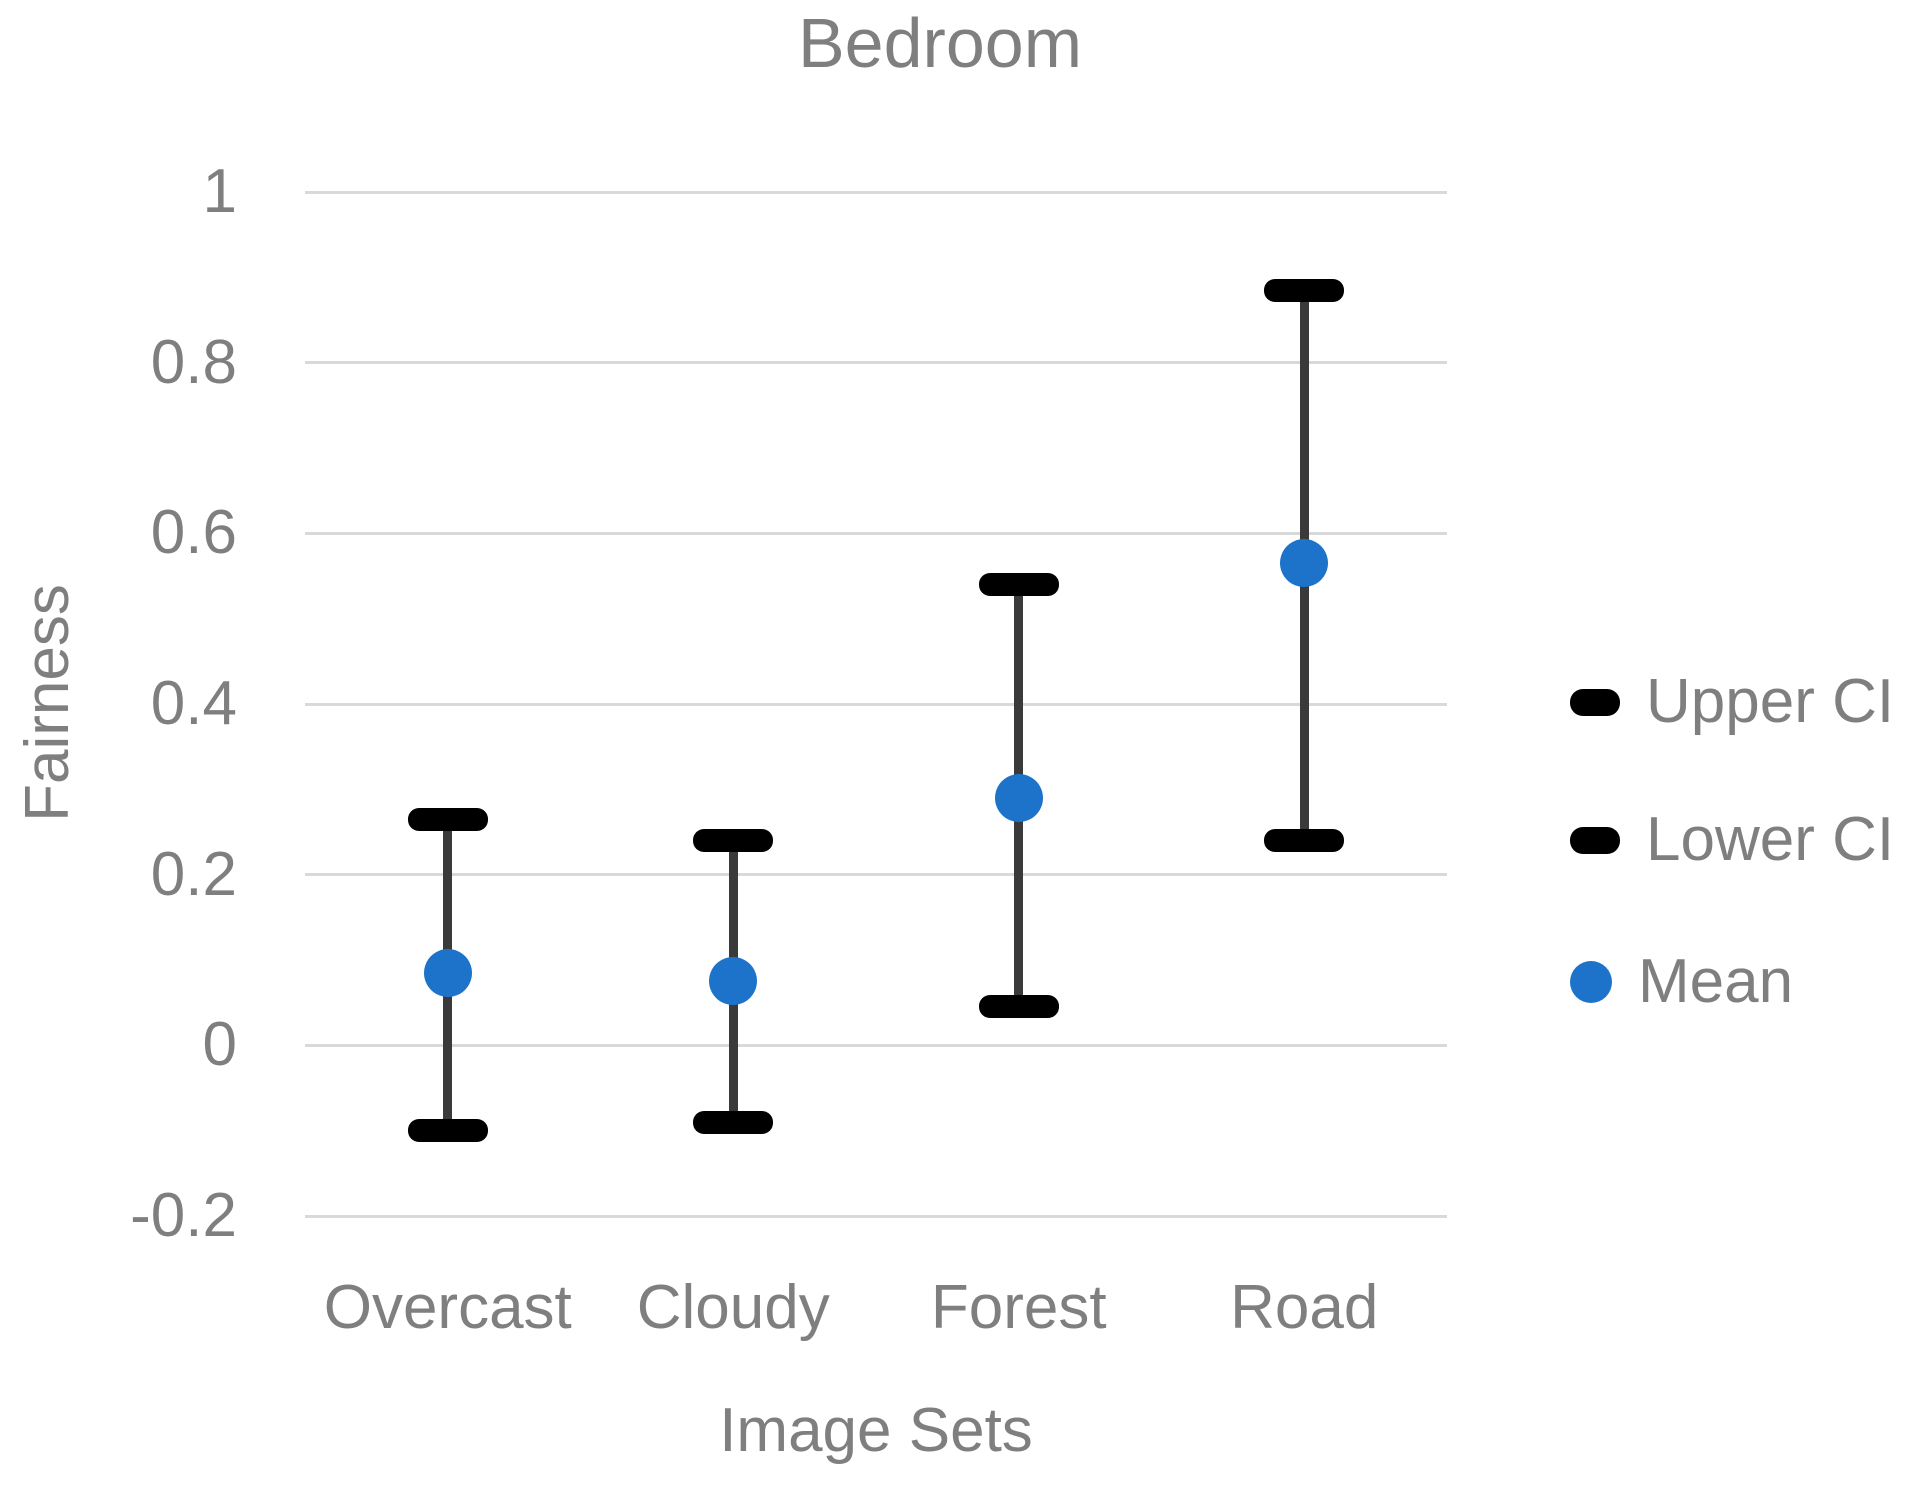 The height and width of the screenshot is (1489, 1914). Describe the element at coordinates (940, 43) in the screenshot. I see `chart-title: Bedroom` at that location.